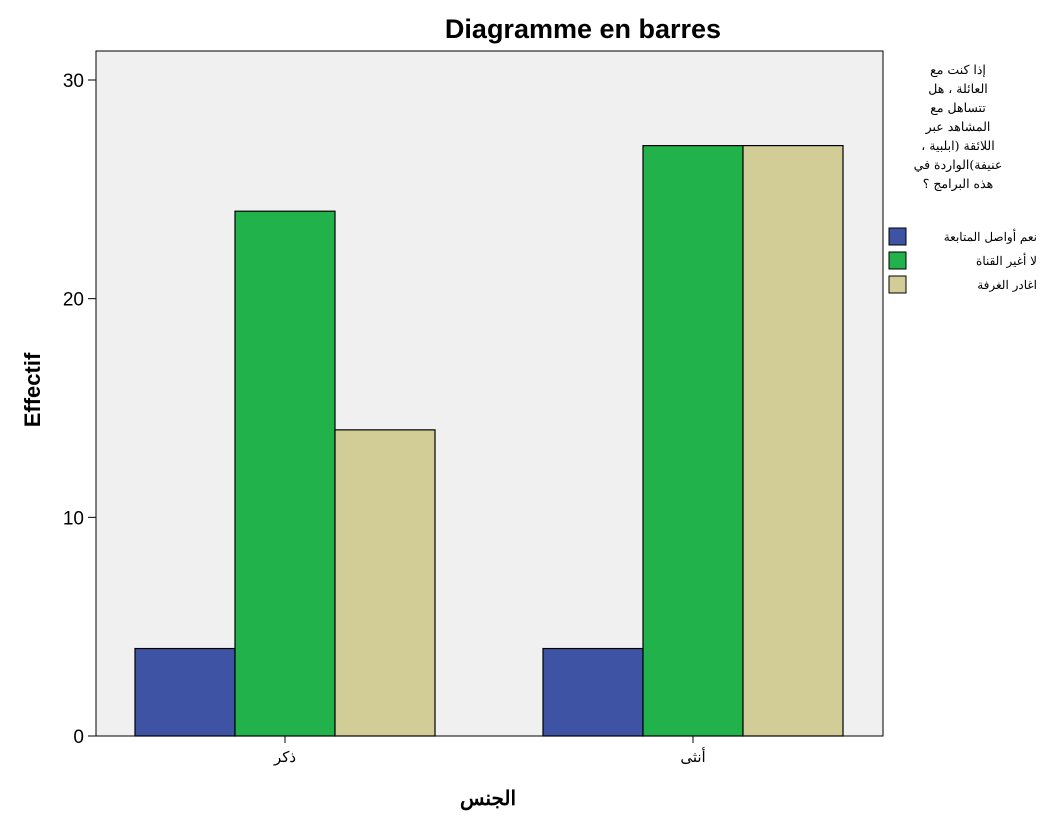 Image resolution: width=1043 pixels, height=817 pixels. Describe the element at coordinates (489, 751) in the screenshot. I see `x-axis: ذكر أنثى` at that location.